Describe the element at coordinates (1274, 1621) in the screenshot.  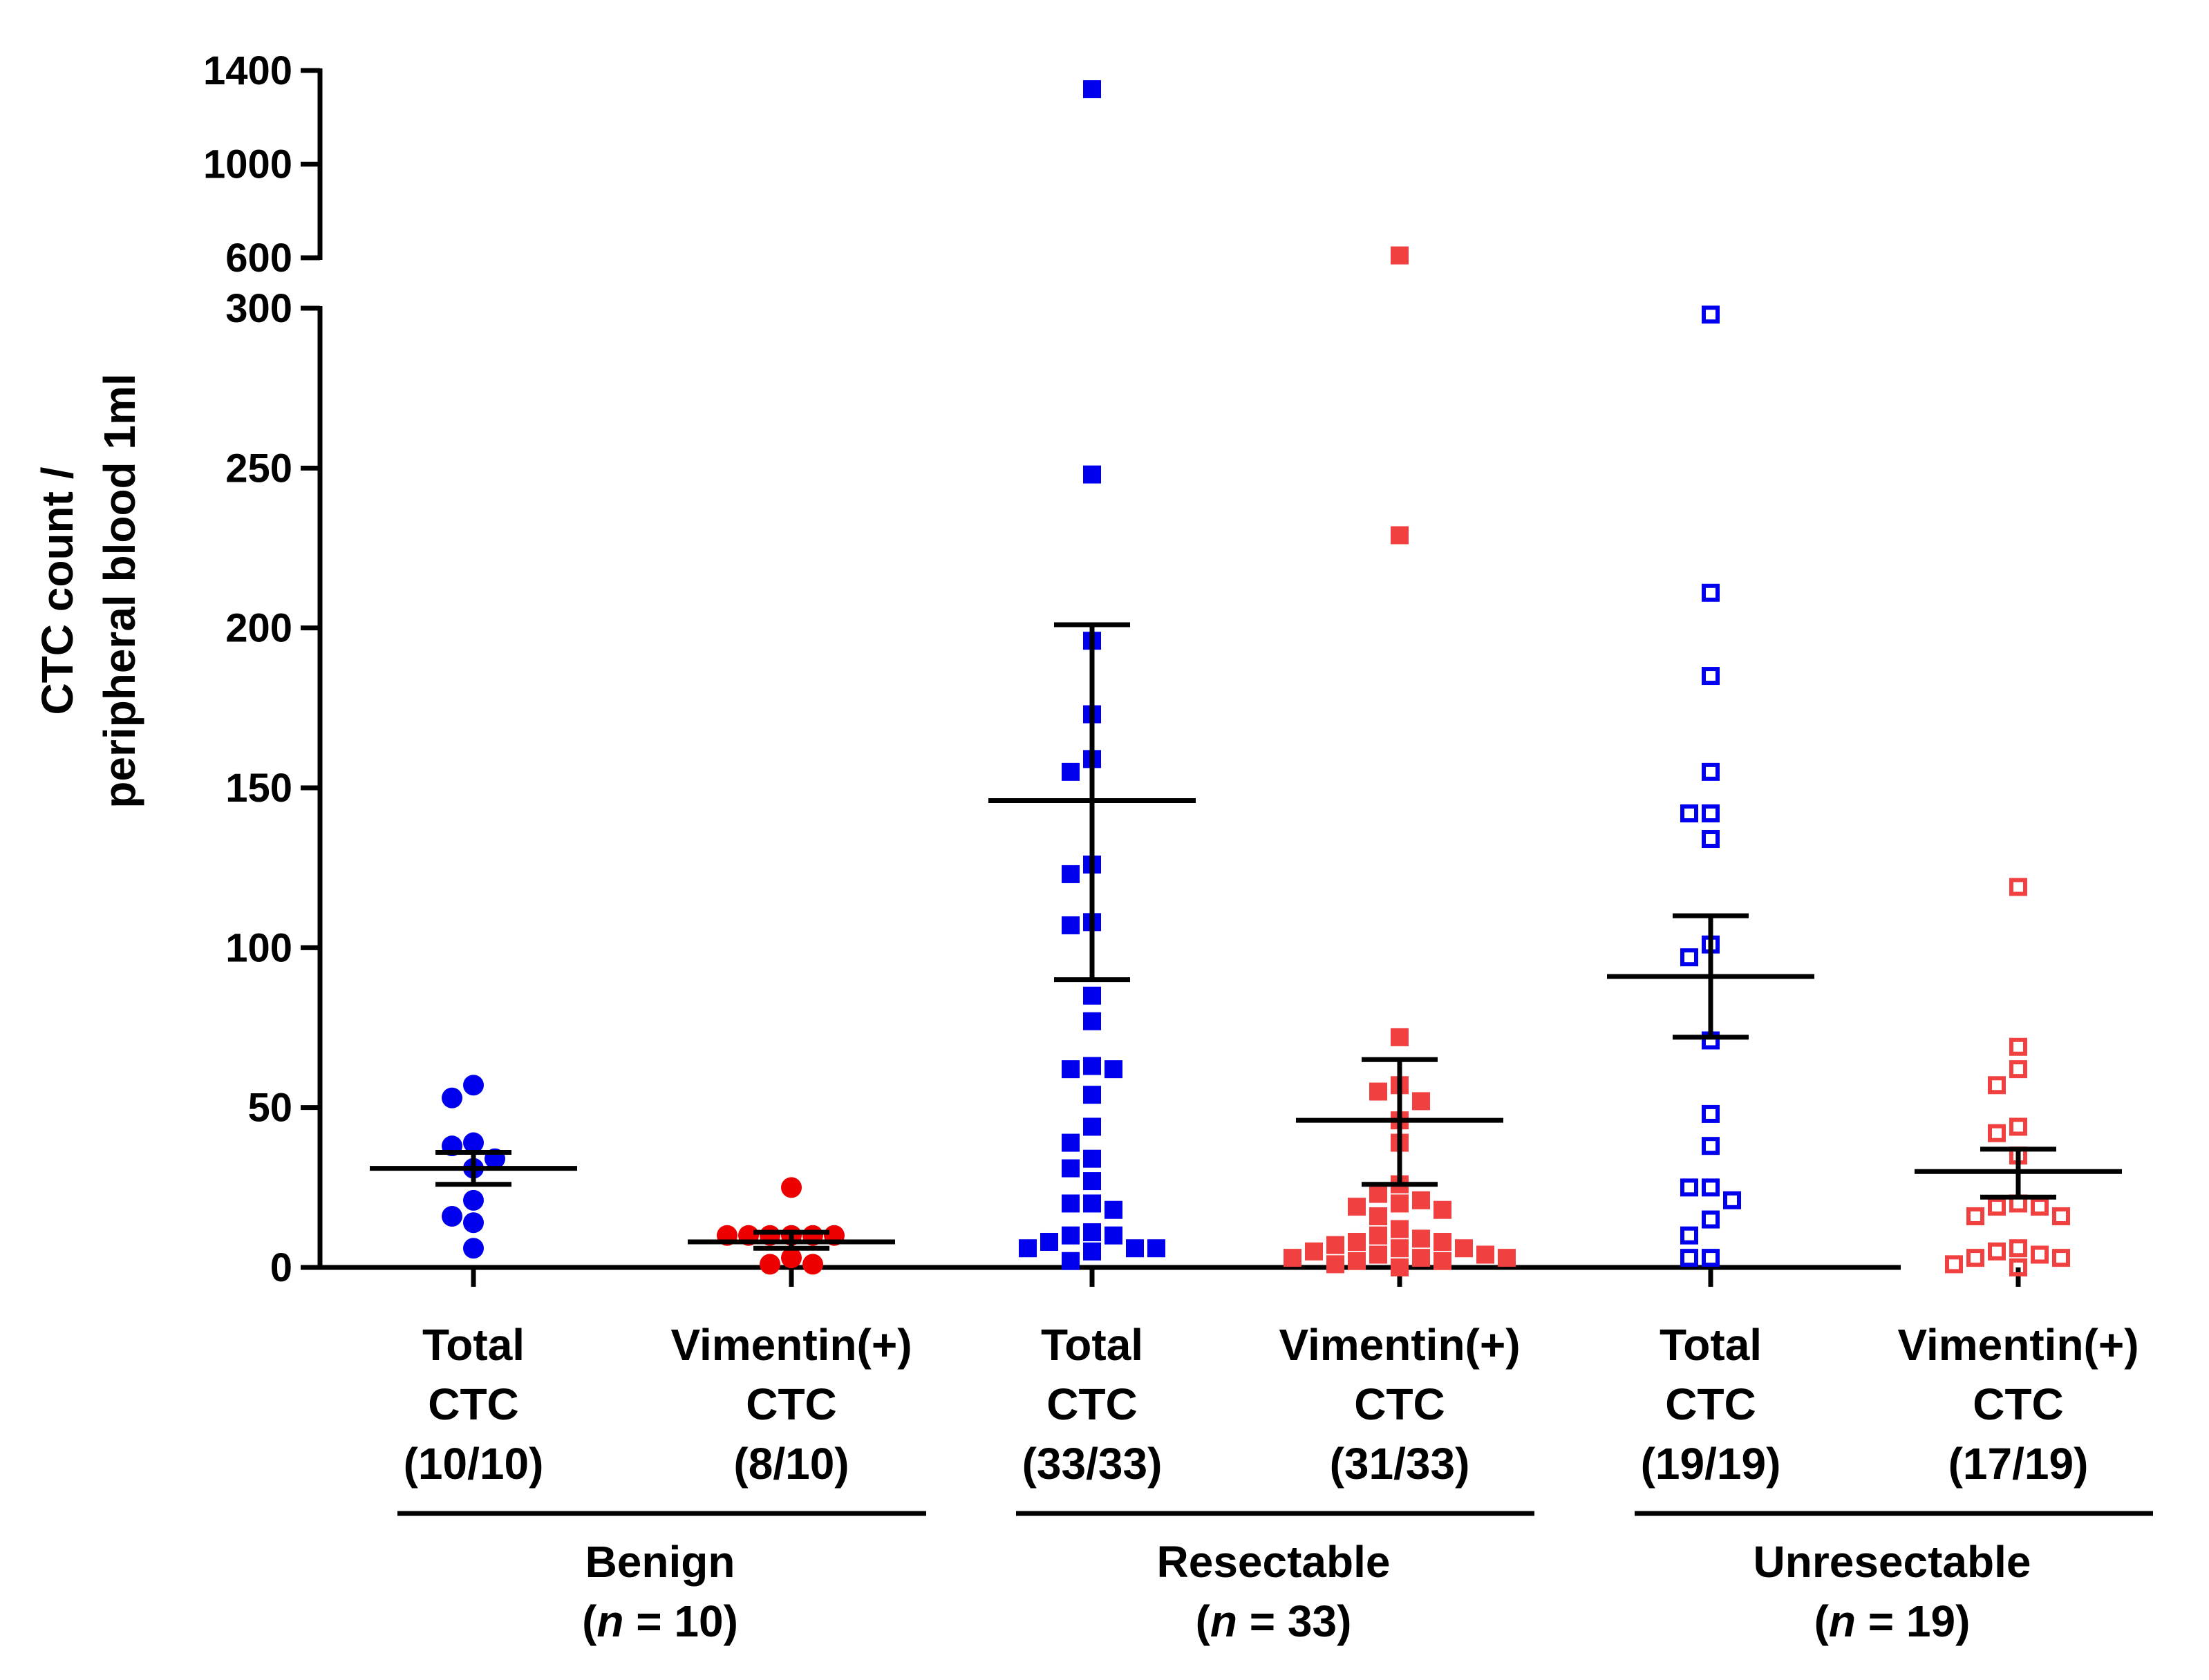
I see `group-n-label: (n = 33)` at that location.